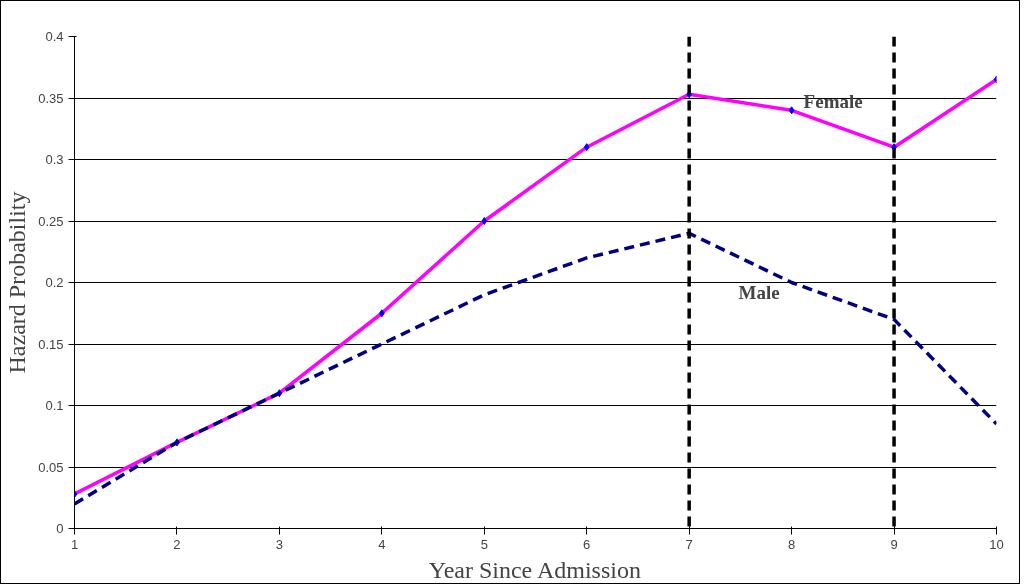  I want to click on x-tick-label: 1, so click(74, 544).